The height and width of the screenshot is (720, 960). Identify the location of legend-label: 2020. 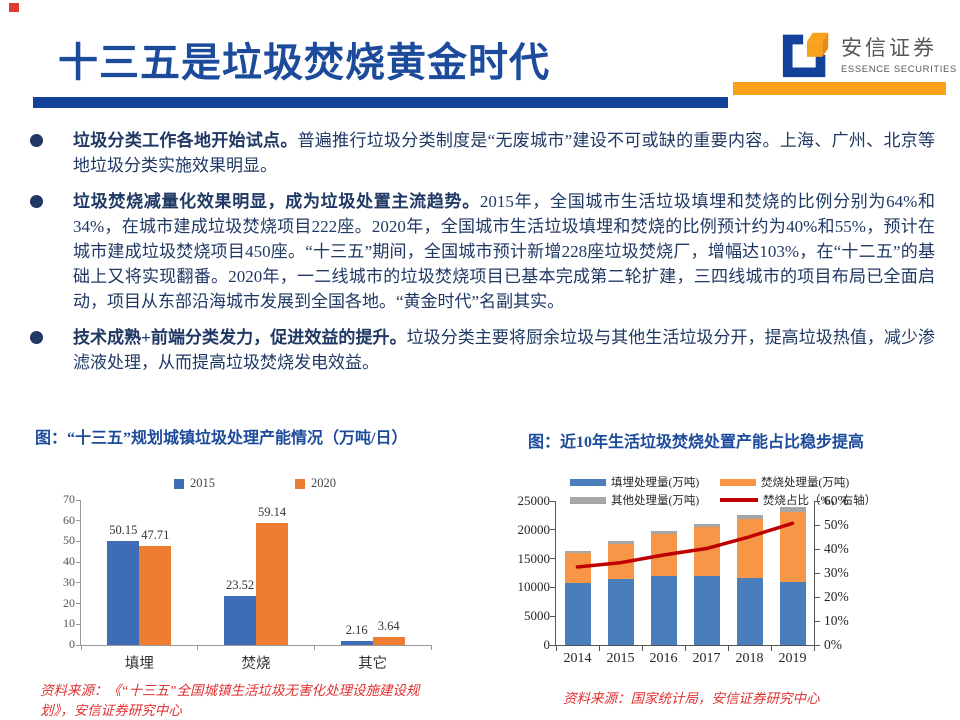
(323, 483).